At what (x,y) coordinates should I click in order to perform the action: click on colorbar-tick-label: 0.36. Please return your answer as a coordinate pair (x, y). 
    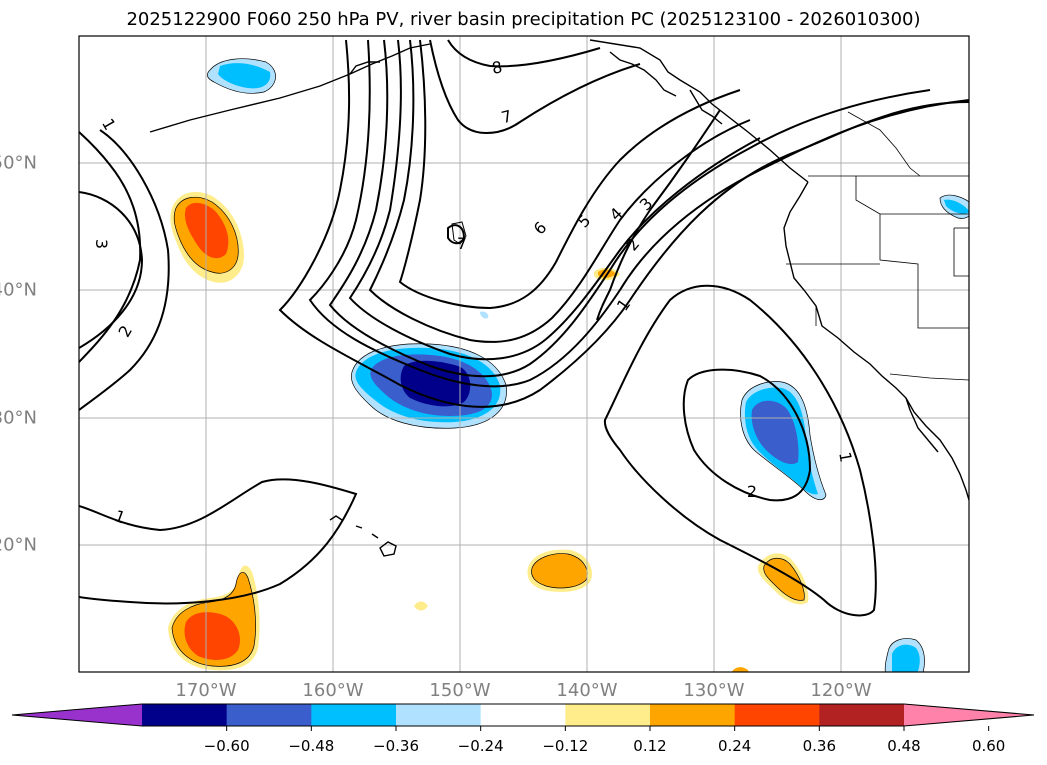
    Looking at the image, I should click on (819, 746).